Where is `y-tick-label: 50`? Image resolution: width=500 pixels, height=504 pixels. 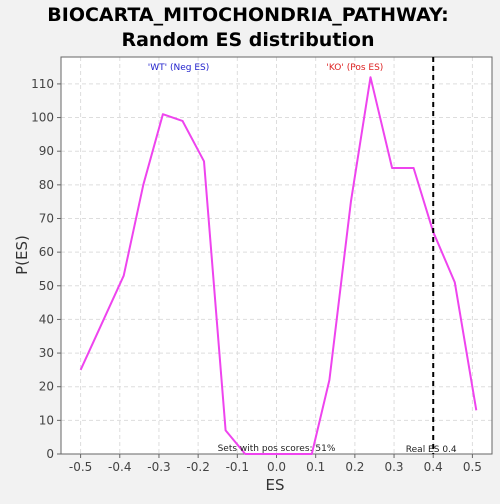 y-tick-label: 50 is located at coordinates (46, 286).